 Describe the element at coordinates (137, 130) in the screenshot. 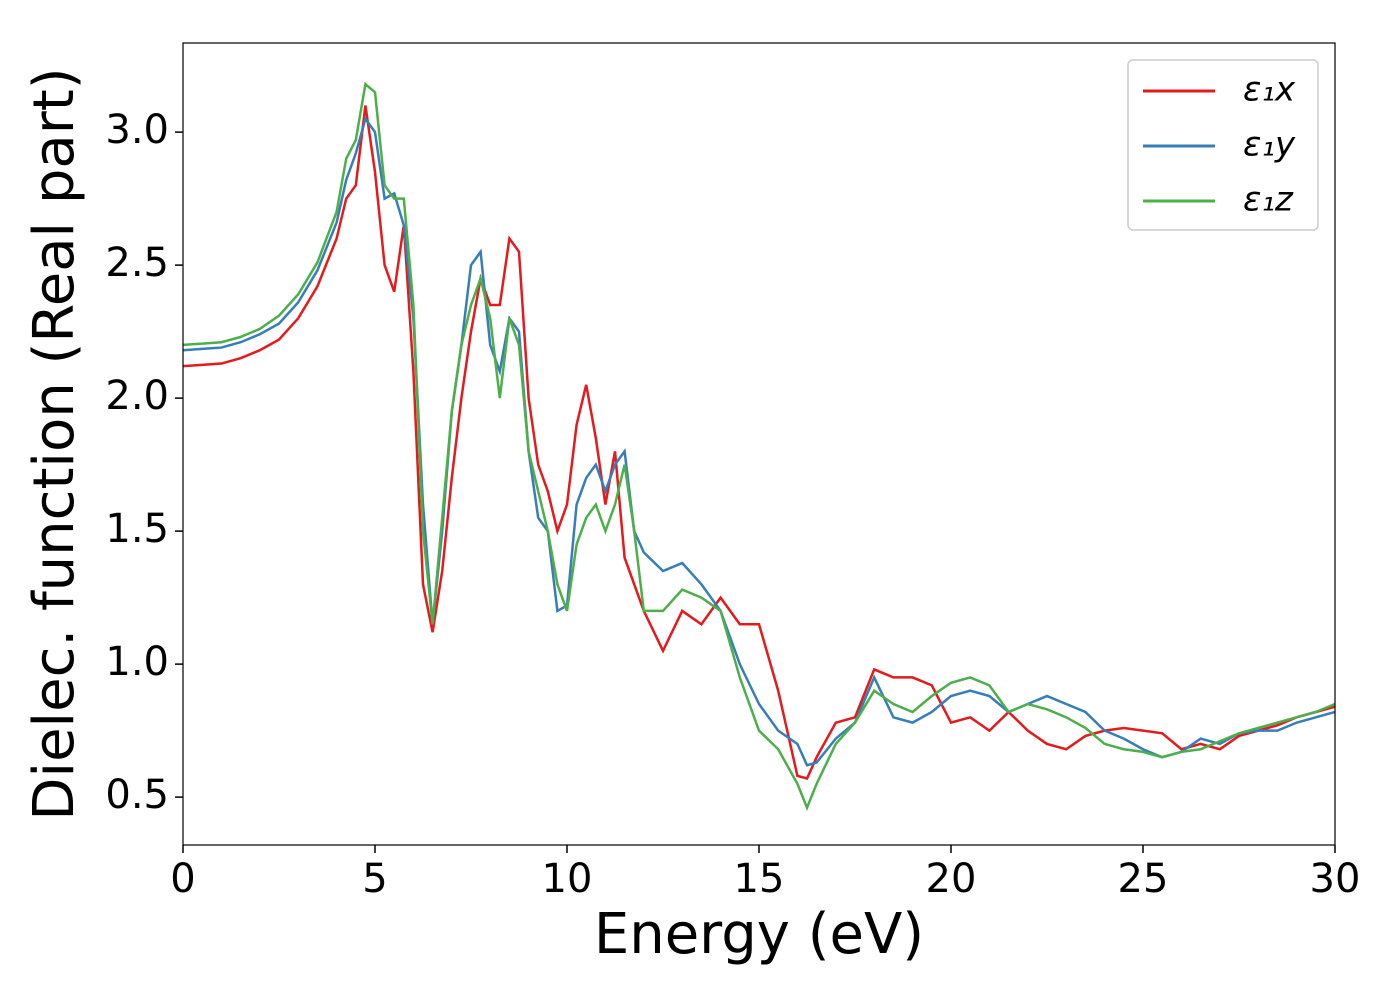

I see `y-tick-label: 3.0` at that location.